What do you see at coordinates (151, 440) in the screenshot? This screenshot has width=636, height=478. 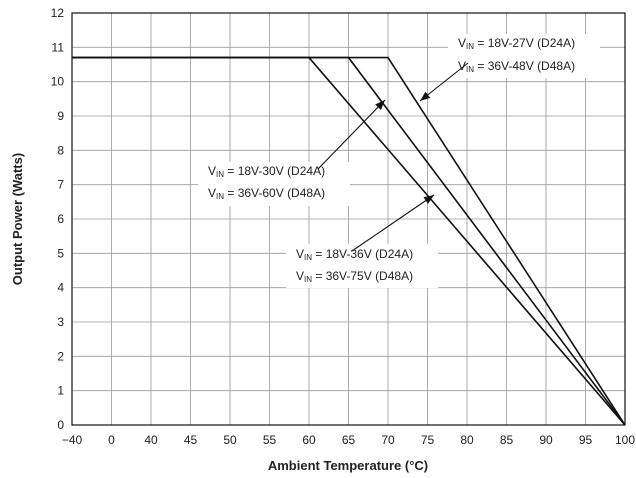 I see `x-tick-label: 40` at bounding box center [151, 440].